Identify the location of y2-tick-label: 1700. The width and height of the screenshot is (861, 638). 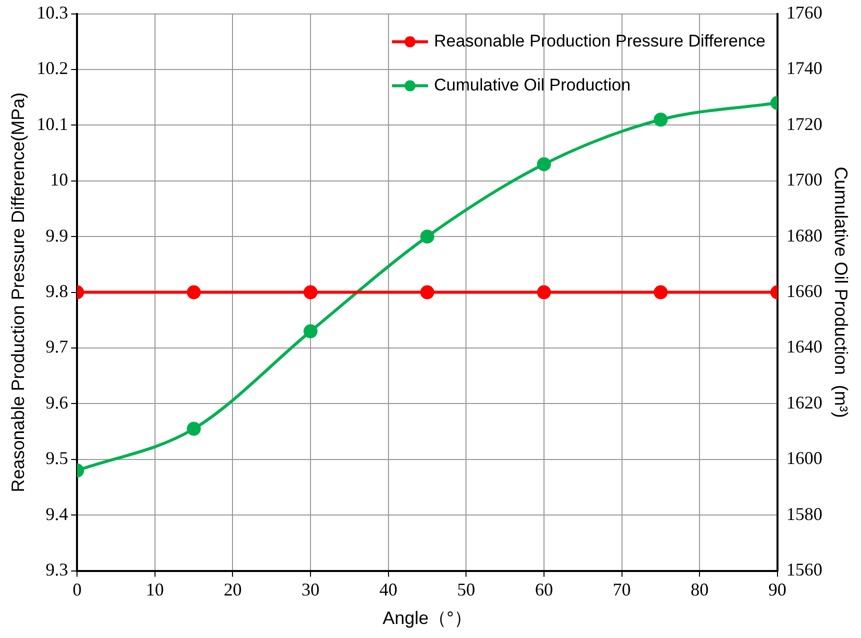
(804, 180).